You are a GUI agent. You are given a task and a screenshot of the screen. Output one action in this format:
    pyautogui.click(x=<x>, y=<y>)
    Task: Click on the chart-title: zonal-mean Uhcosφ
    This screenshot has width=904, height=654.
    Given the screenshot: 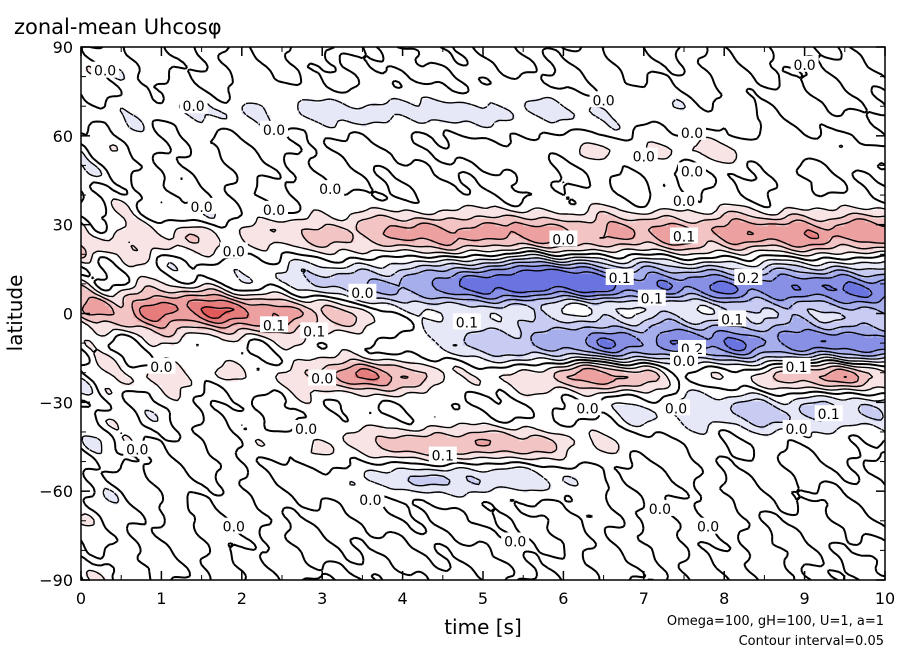 What is the action you would take?
    pyautogui.click(x=118, y=27)
    